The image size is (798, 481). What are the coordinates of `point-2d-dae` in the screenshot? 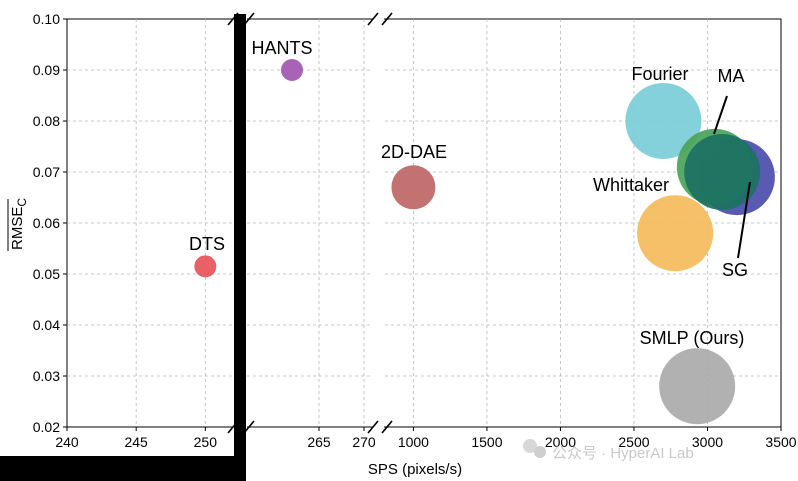 It's located at (413, 187).